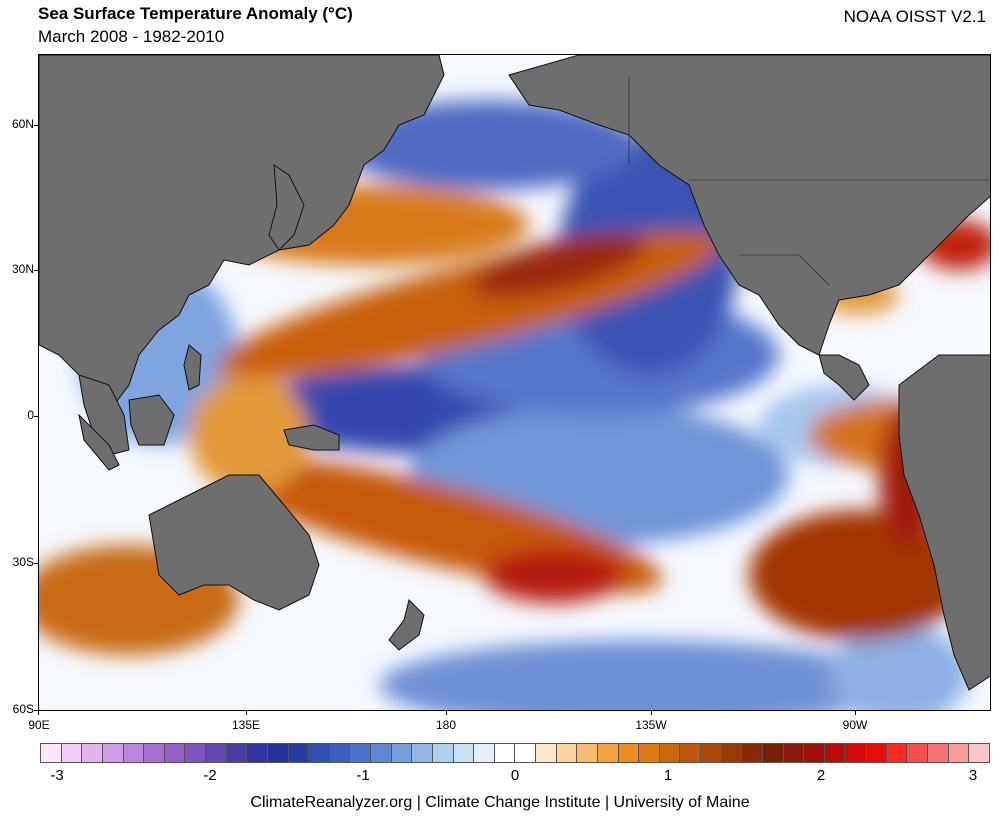 This screenshot has height=819, width=1000. Describe the element at coordinates (57, 775) in the screenshot. I see `colorbar-label-m3: -3` at that location.